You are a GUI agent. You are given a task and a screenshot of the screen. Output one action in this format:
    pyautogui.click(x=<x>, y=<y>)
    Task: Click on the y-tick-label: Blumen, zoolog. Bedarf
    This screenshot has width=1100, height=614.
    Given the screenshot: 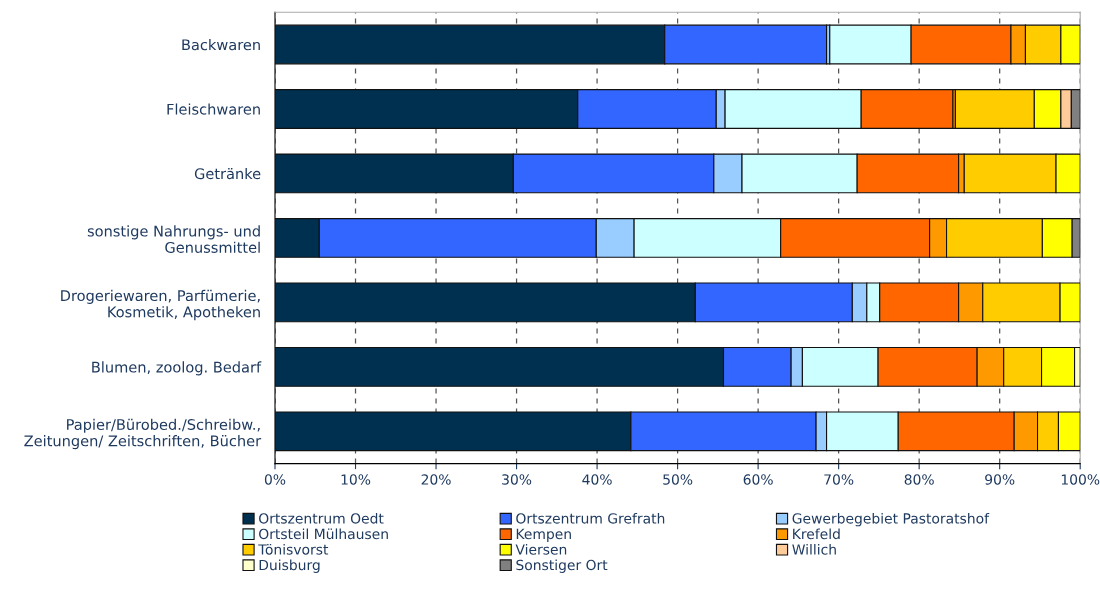 What is the action you would take?
    pyautogui.click(x=177, y=368)
    